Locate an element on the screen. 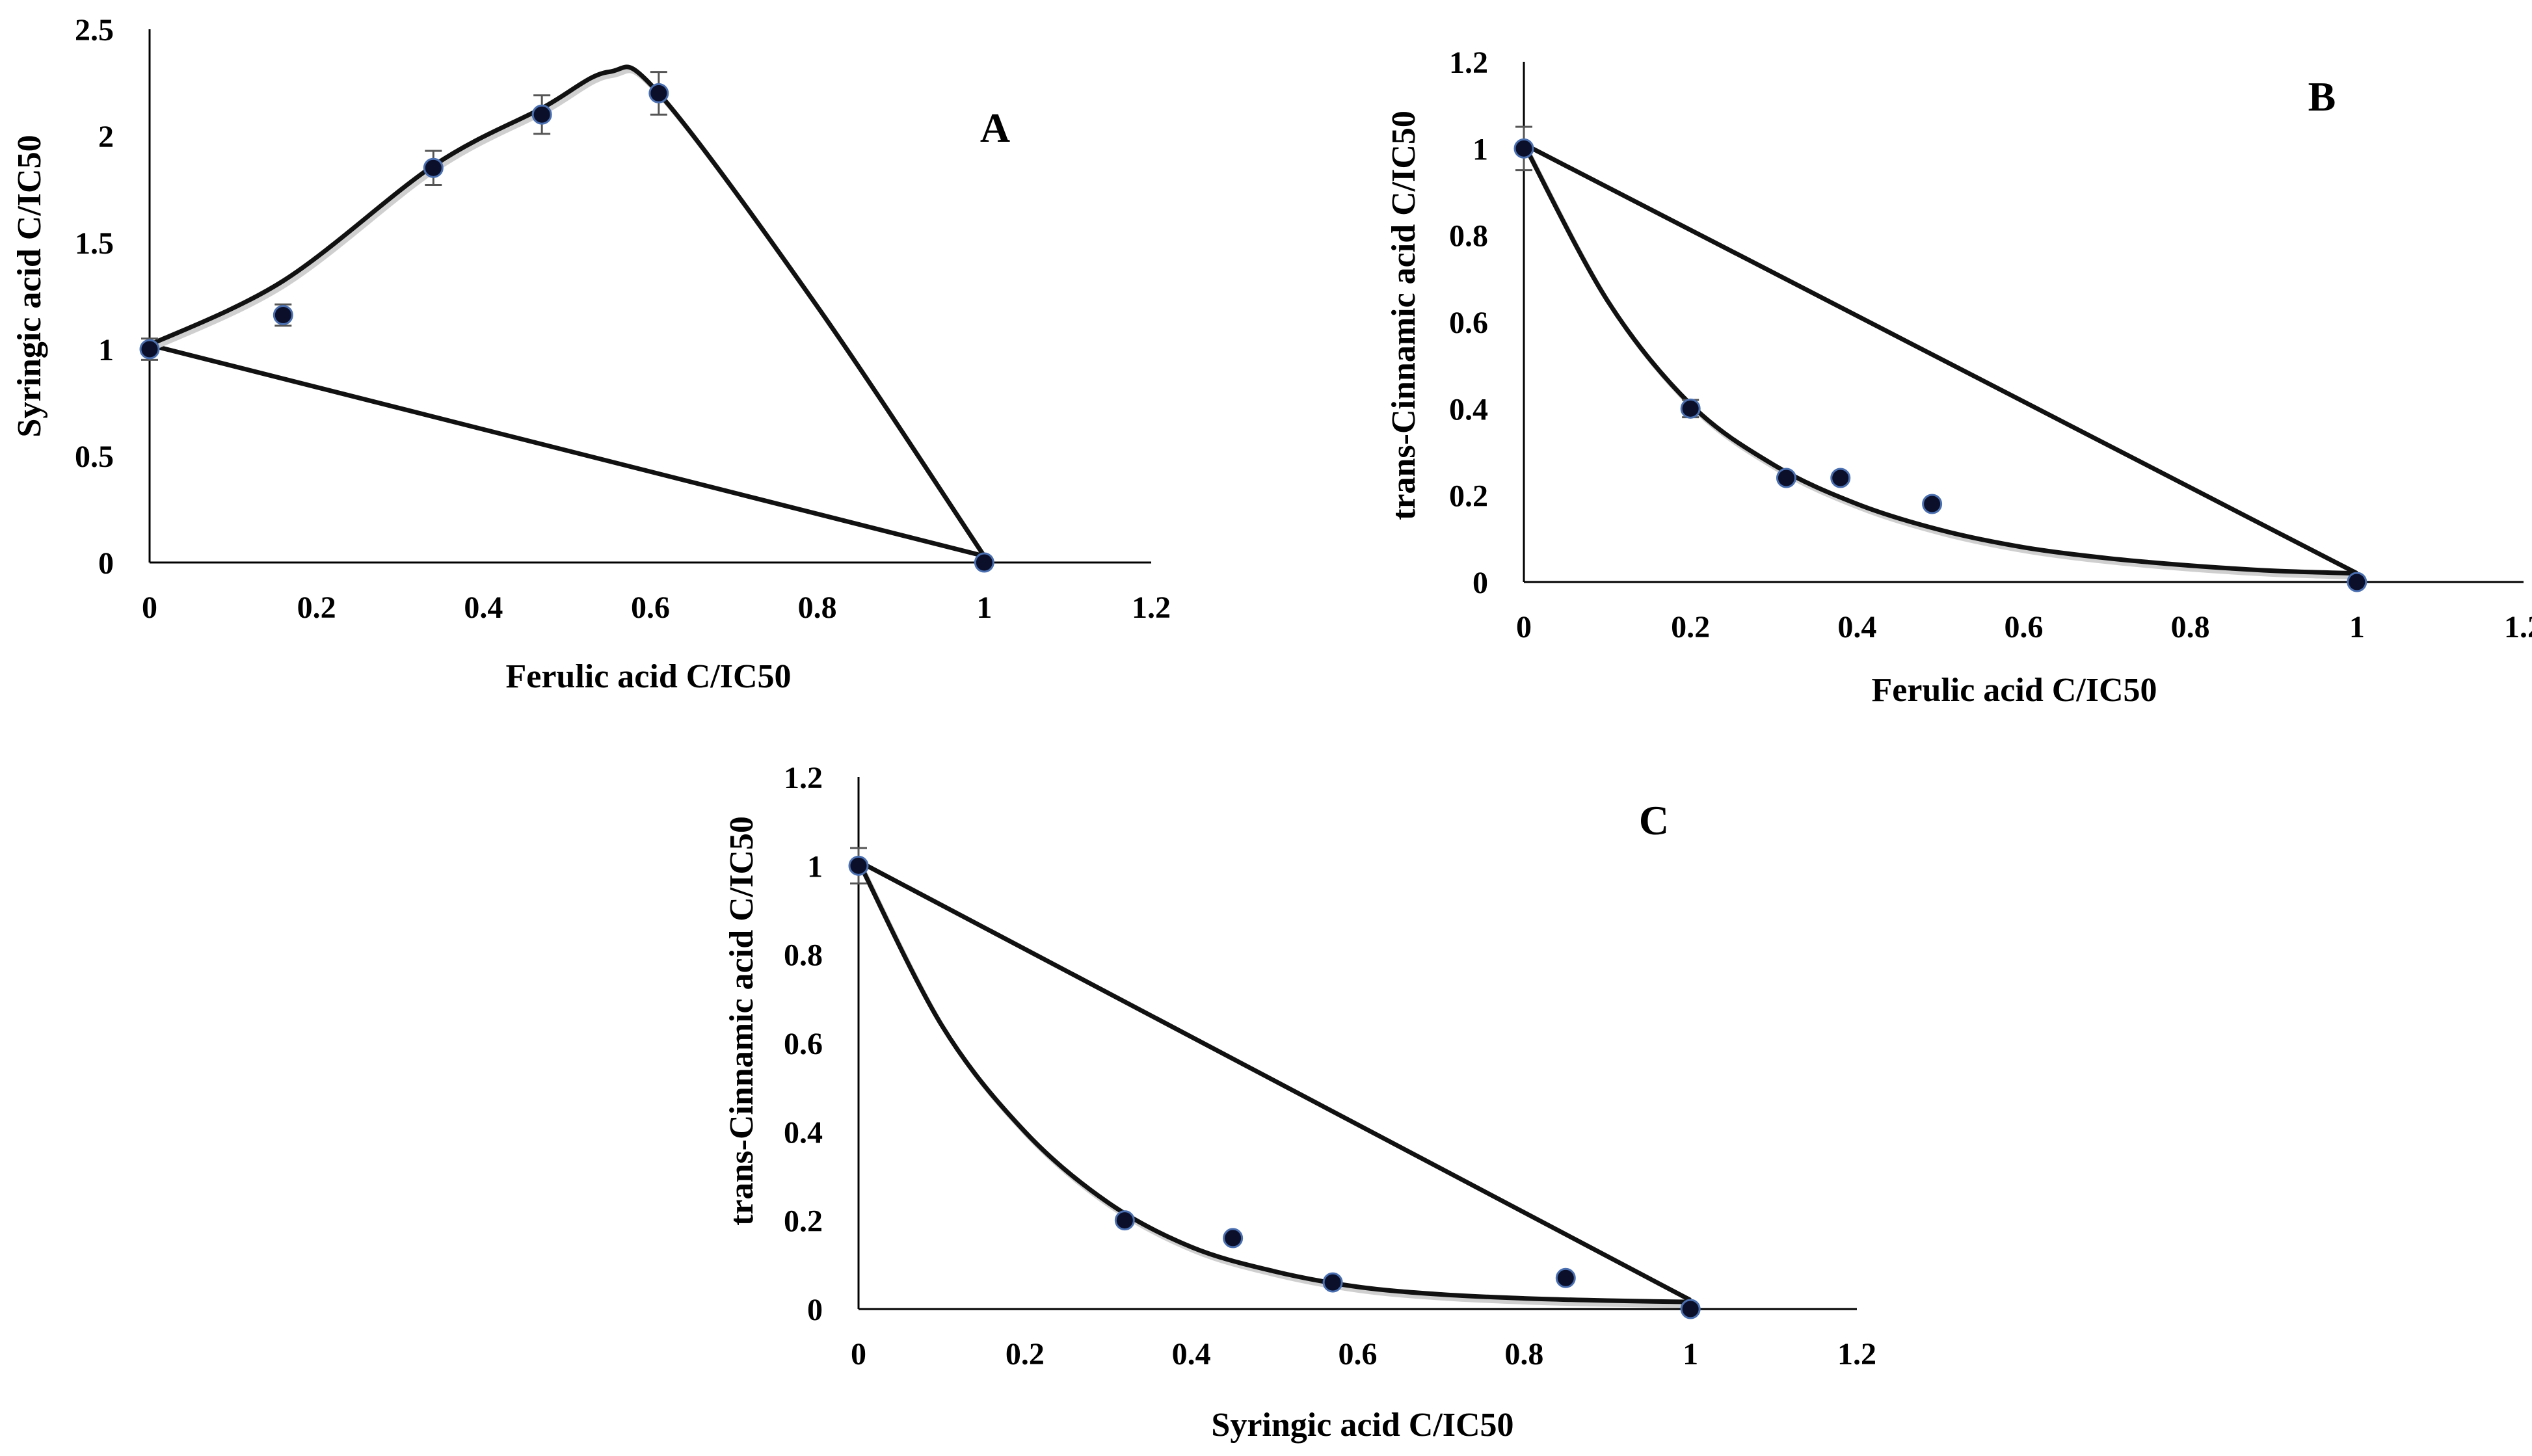 The height and width of the screenshot is (1456, 2532). panel-a-x-tick-label: 0 is located at coordinates (149, 608).